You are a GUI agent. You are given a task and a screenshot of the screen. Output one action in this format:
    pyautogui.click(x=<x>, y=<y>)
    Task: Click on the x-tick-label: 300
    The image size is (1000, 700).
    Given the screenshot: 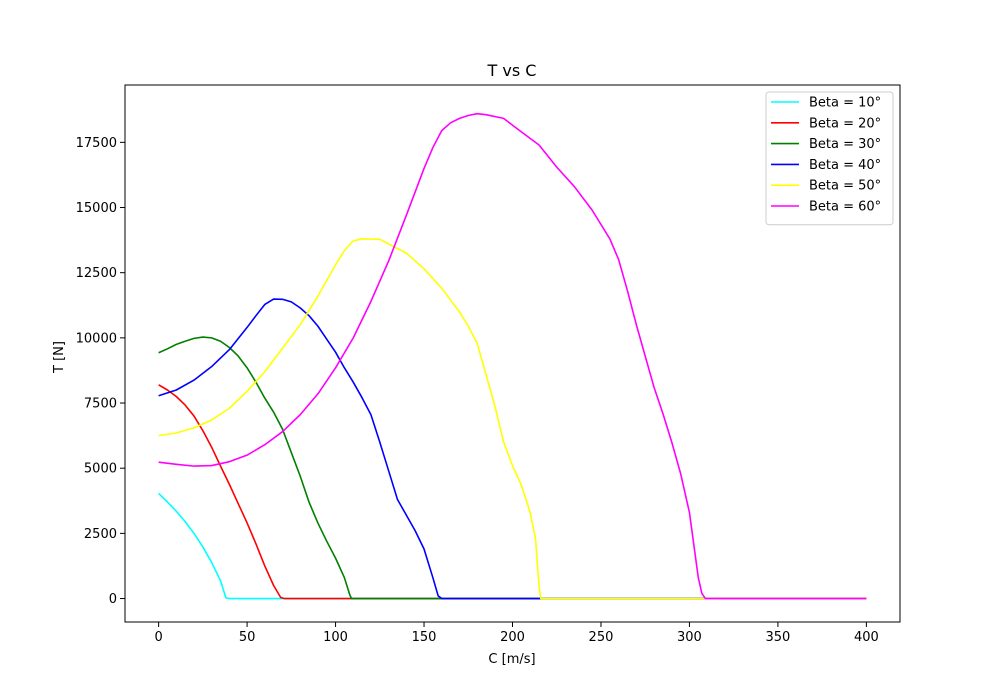 What is the action you would take?
    pyautogui.click(x=689, y=637)
    